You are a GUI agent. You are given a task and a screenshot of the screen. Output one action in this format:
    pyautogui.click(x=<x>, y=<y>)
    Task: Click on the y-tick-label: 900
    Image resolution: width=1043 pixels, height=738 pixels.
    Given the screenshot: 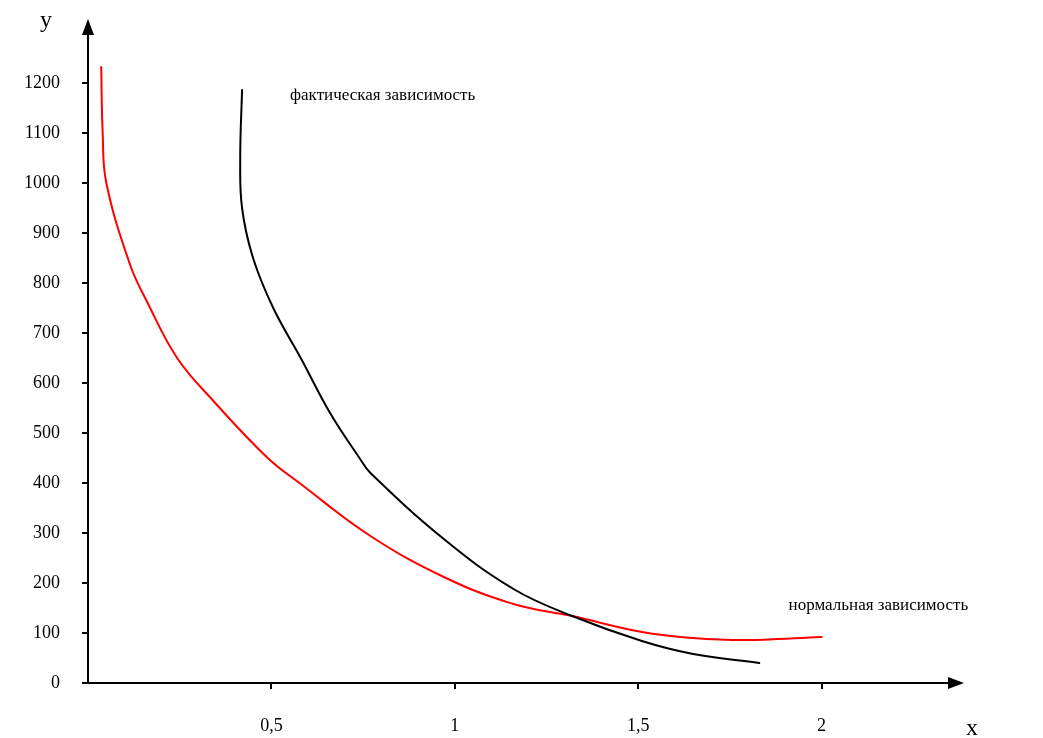 What is the action you would take?
    pyautogui.click(x=46, y=231)
    